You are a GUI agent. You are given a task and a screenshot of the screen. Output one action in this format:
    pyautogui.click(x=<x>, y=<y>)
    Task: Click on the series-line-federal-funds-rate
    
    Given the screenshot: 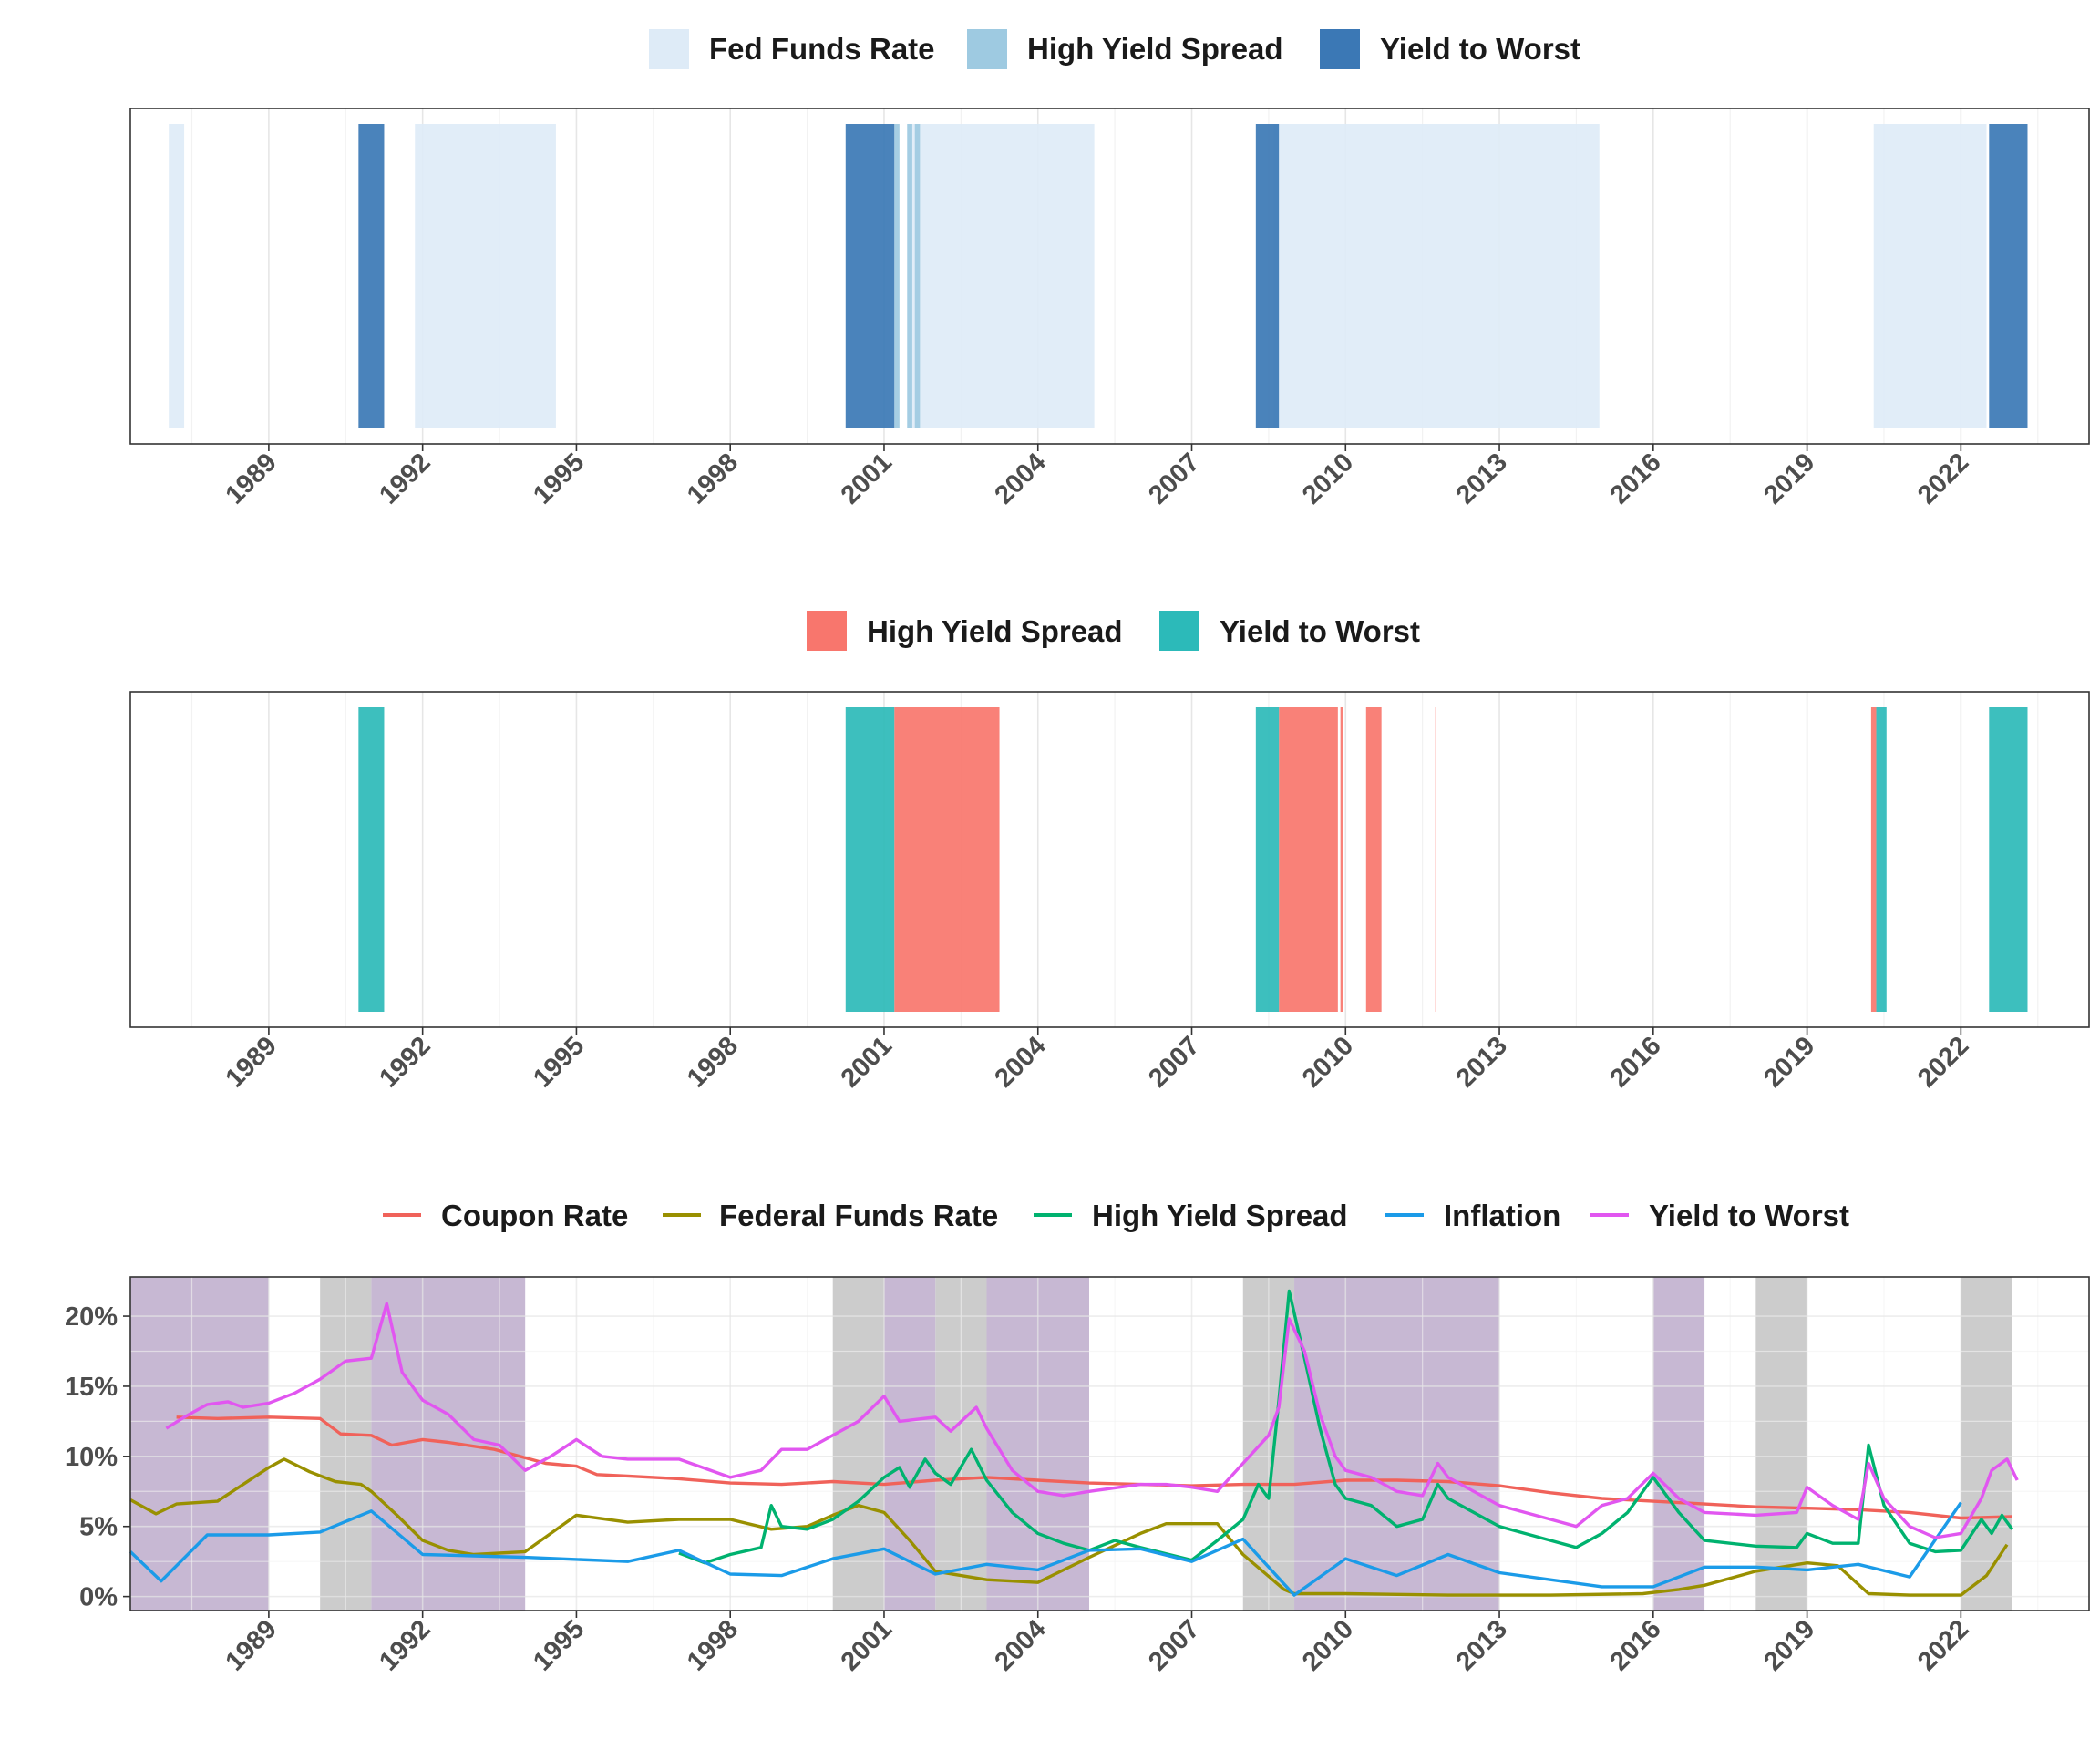 What is the action you would take?
    pyautogui.click(x=1069, y=1527)
    